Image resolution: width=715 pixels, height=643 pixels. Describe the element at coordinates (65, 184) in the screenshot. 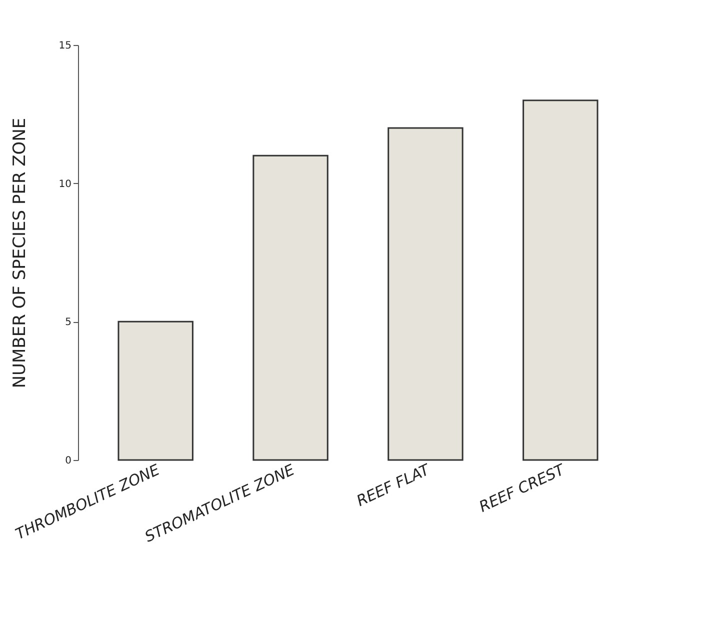

I see `y-tick-label: 10` at that location.